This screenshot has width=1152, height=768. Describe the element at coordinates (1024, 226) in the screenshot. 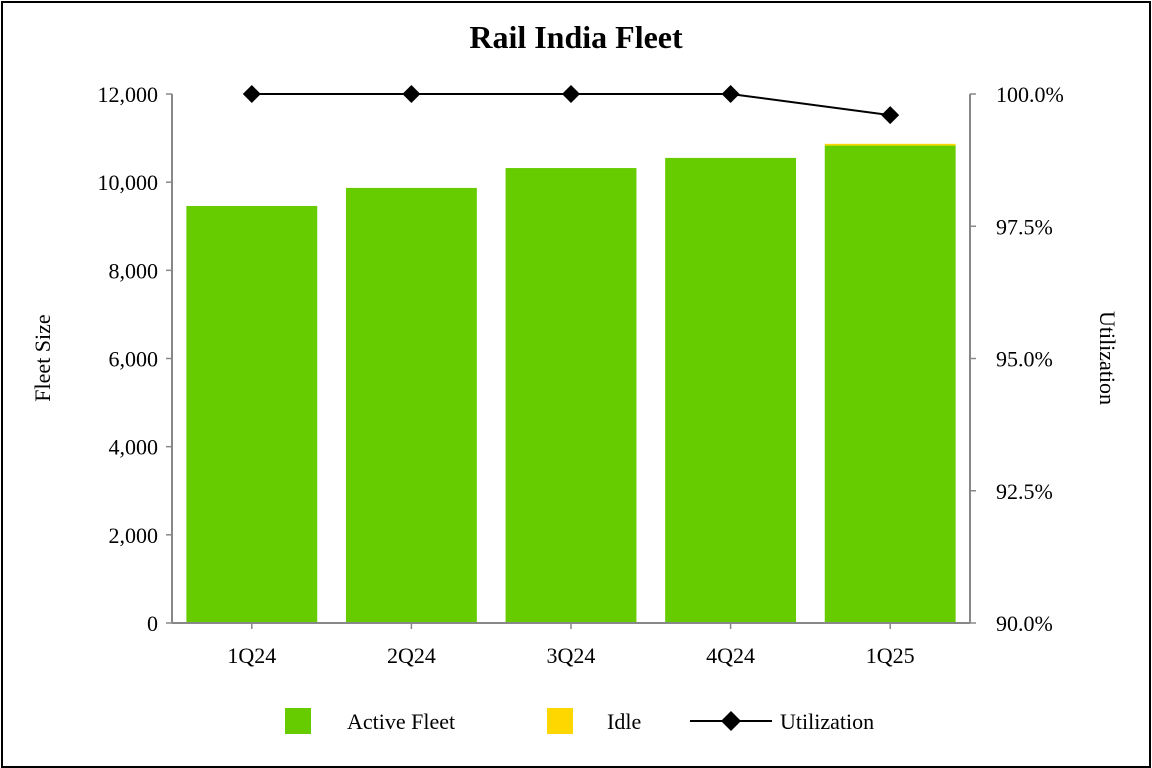

I see `y2-tick-label: 97.5%` at that location.